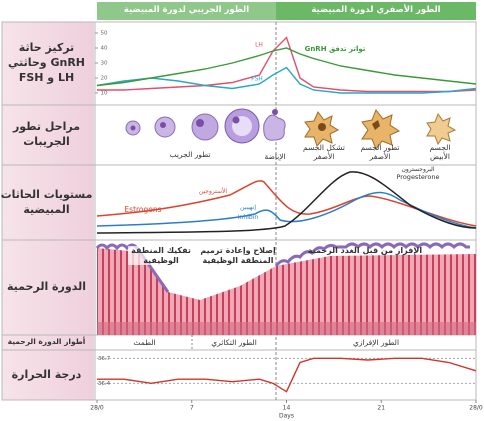 This screenshot has height=421, width=484. I want to click on hormone-label: Inhibin, so click(248, 217).